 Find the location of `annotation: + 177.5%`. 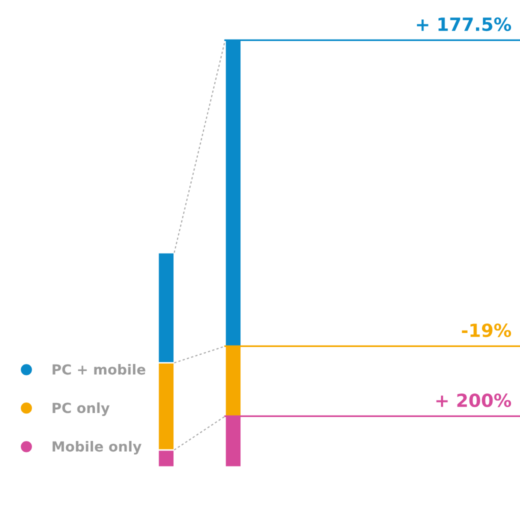

annotation: + 177.5% is located at coordinates (464, 24).